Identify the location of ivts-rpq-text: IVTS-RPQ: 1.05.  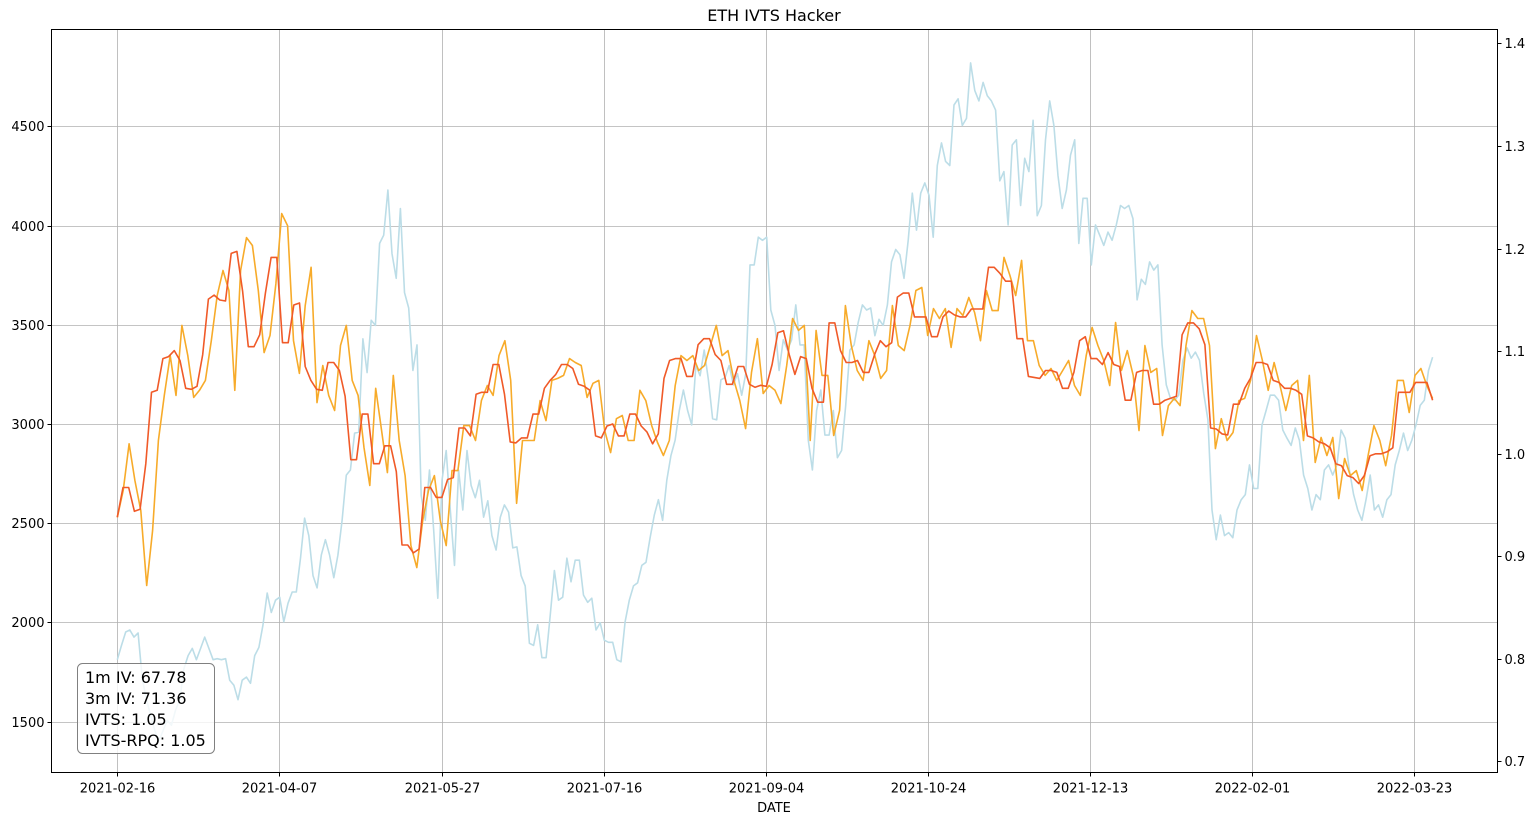
(145, 740).